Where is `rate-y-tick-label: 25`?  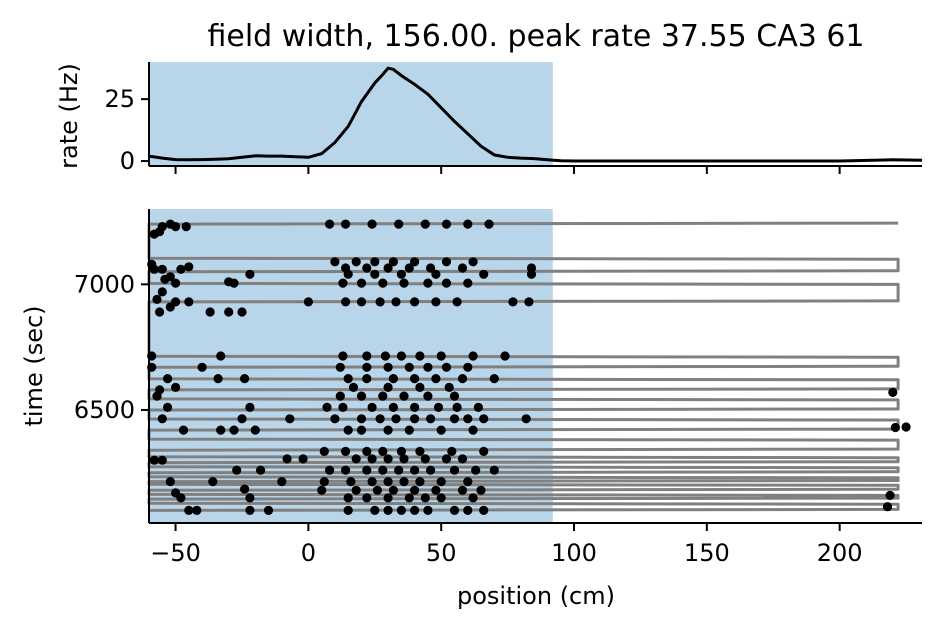 rate-y-tick-label: 25 is located at coordinates (119, 99).